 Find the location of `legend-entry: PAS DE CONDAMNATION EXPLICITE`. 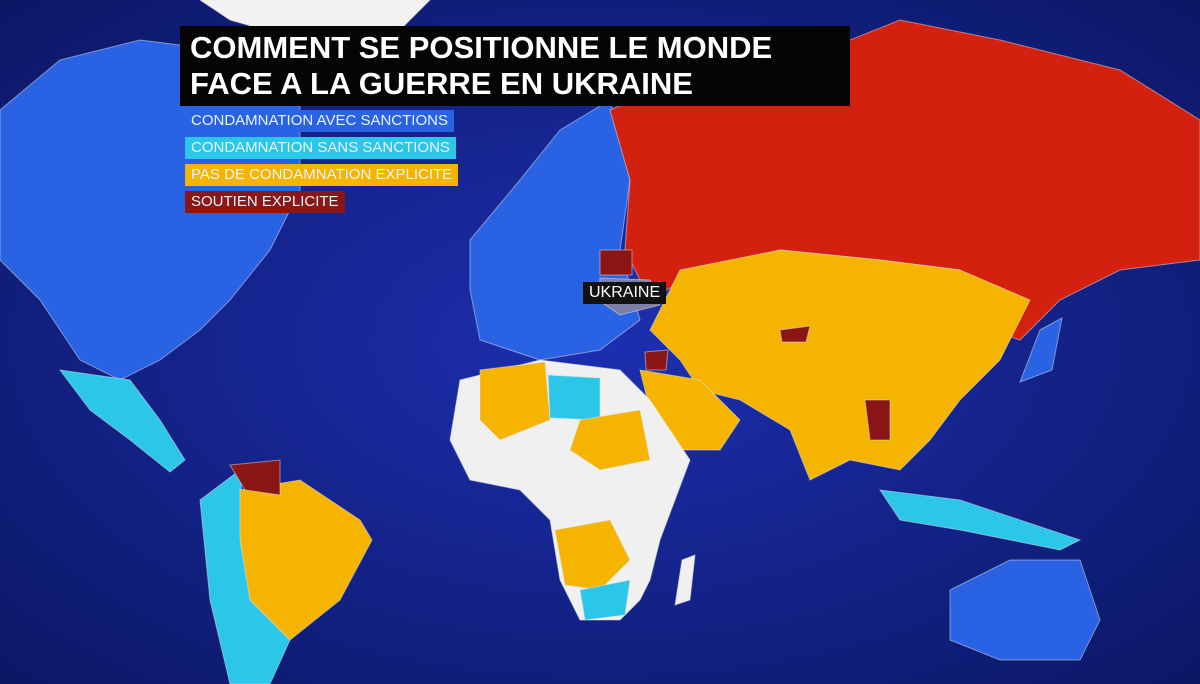

legend-entry: PAS DE CONDAMNATION EXPLICITE is located at coordinates (322, 175).